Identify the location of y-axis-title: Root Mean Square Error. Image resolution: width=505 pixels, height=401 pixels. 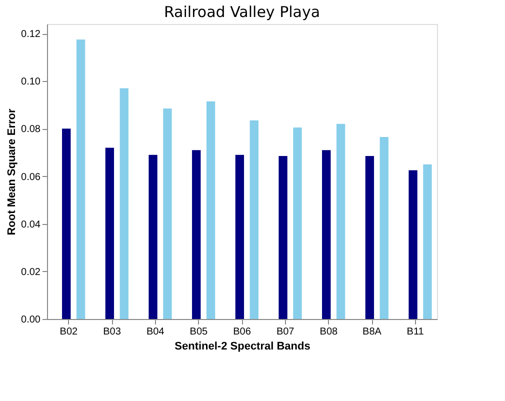
(12, 172).